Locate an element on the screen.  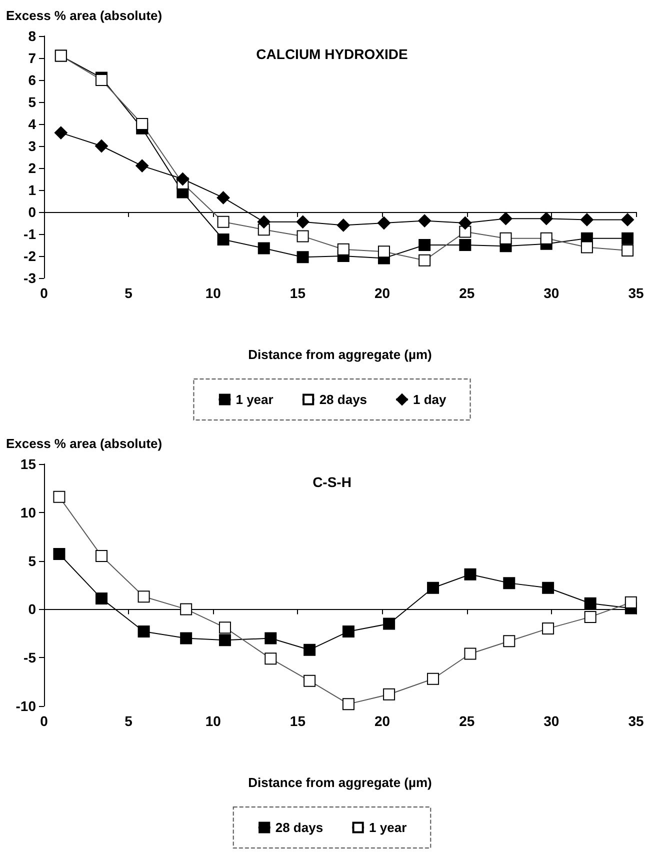
text: CALCIUM HYDROXIDE is located at coordinates (332, 54).